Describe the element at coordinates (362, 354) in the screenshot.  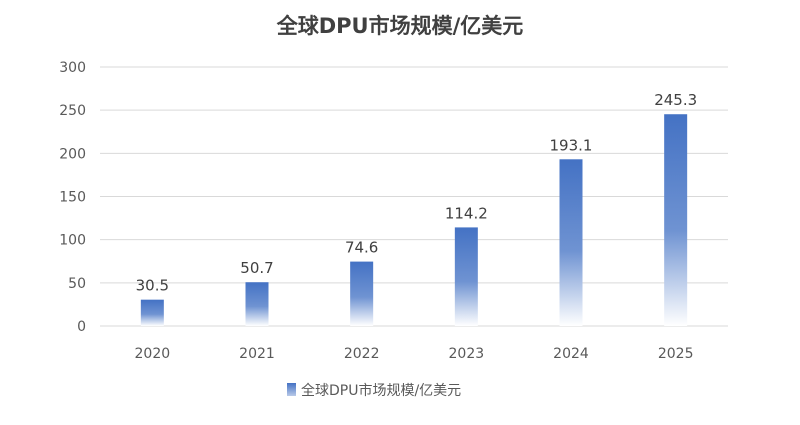
I see `x-tick-label-2022: 2022` at that location.